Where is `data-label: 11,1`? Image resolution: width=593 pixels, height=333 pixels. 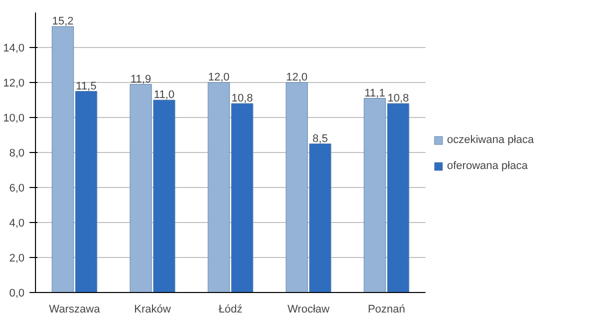
data-label: 11,1 is located at coordinates (375, 93).